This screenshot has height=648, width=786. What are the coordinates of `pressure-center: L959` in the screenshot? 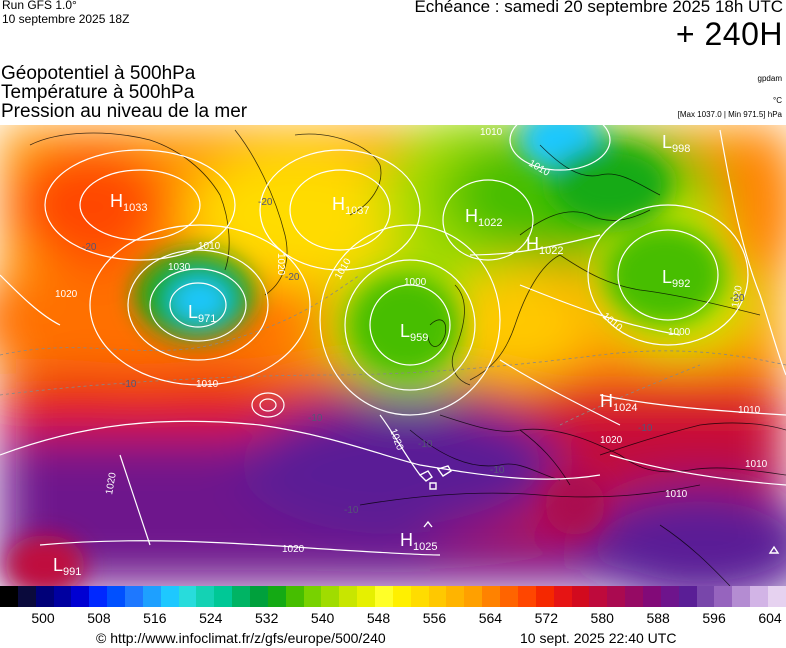 It's located at (414, 332).